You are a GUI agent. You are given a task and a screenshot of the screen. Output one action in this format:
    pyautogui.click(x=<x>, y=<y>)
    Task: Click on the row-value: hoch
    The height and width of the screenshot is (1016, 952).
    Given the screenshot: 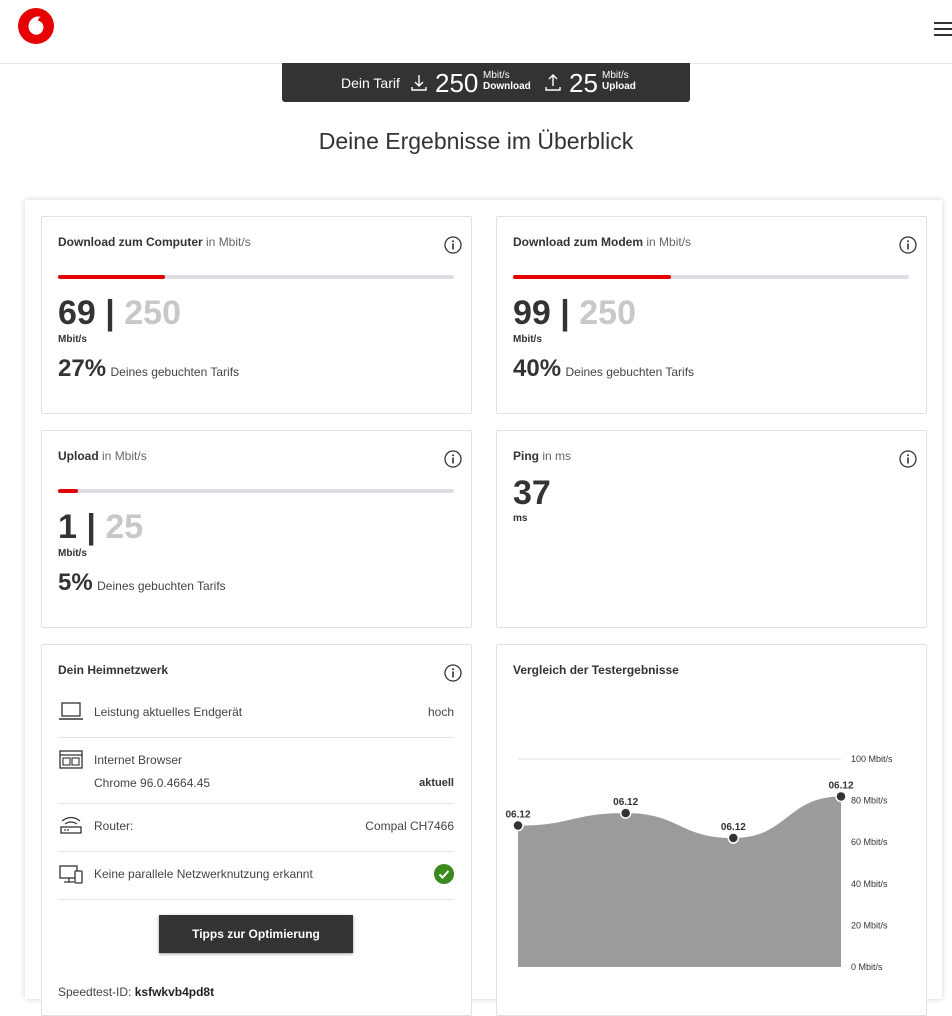 What is the action you would take?
    pyautogui.click(x=440, y=712)
    